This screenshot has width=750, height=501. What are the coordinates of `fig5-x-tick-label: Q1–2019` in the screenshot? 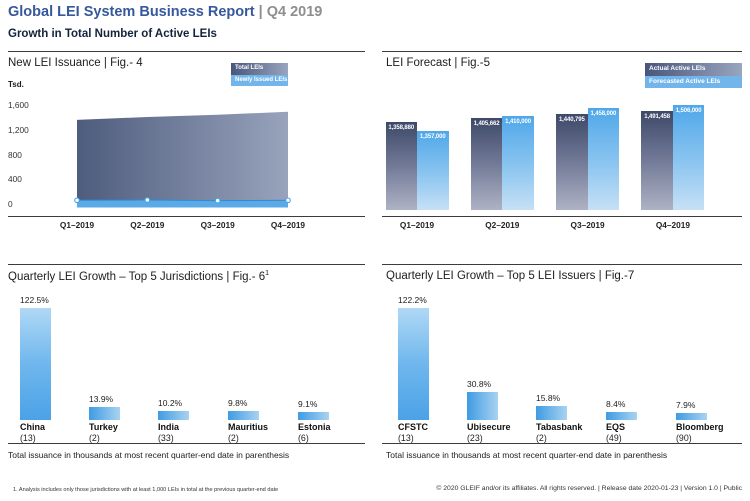 It's located at (417, 225).